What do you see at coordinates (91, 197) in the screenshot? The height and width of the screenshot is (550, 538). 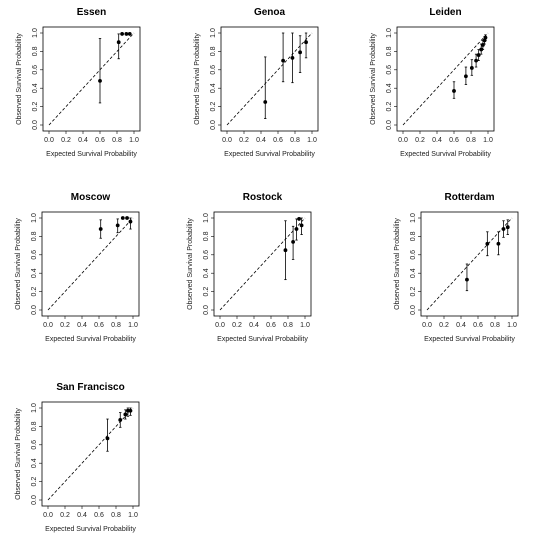 I see `panel-title: Moscow` at bounding box center [91, 197].